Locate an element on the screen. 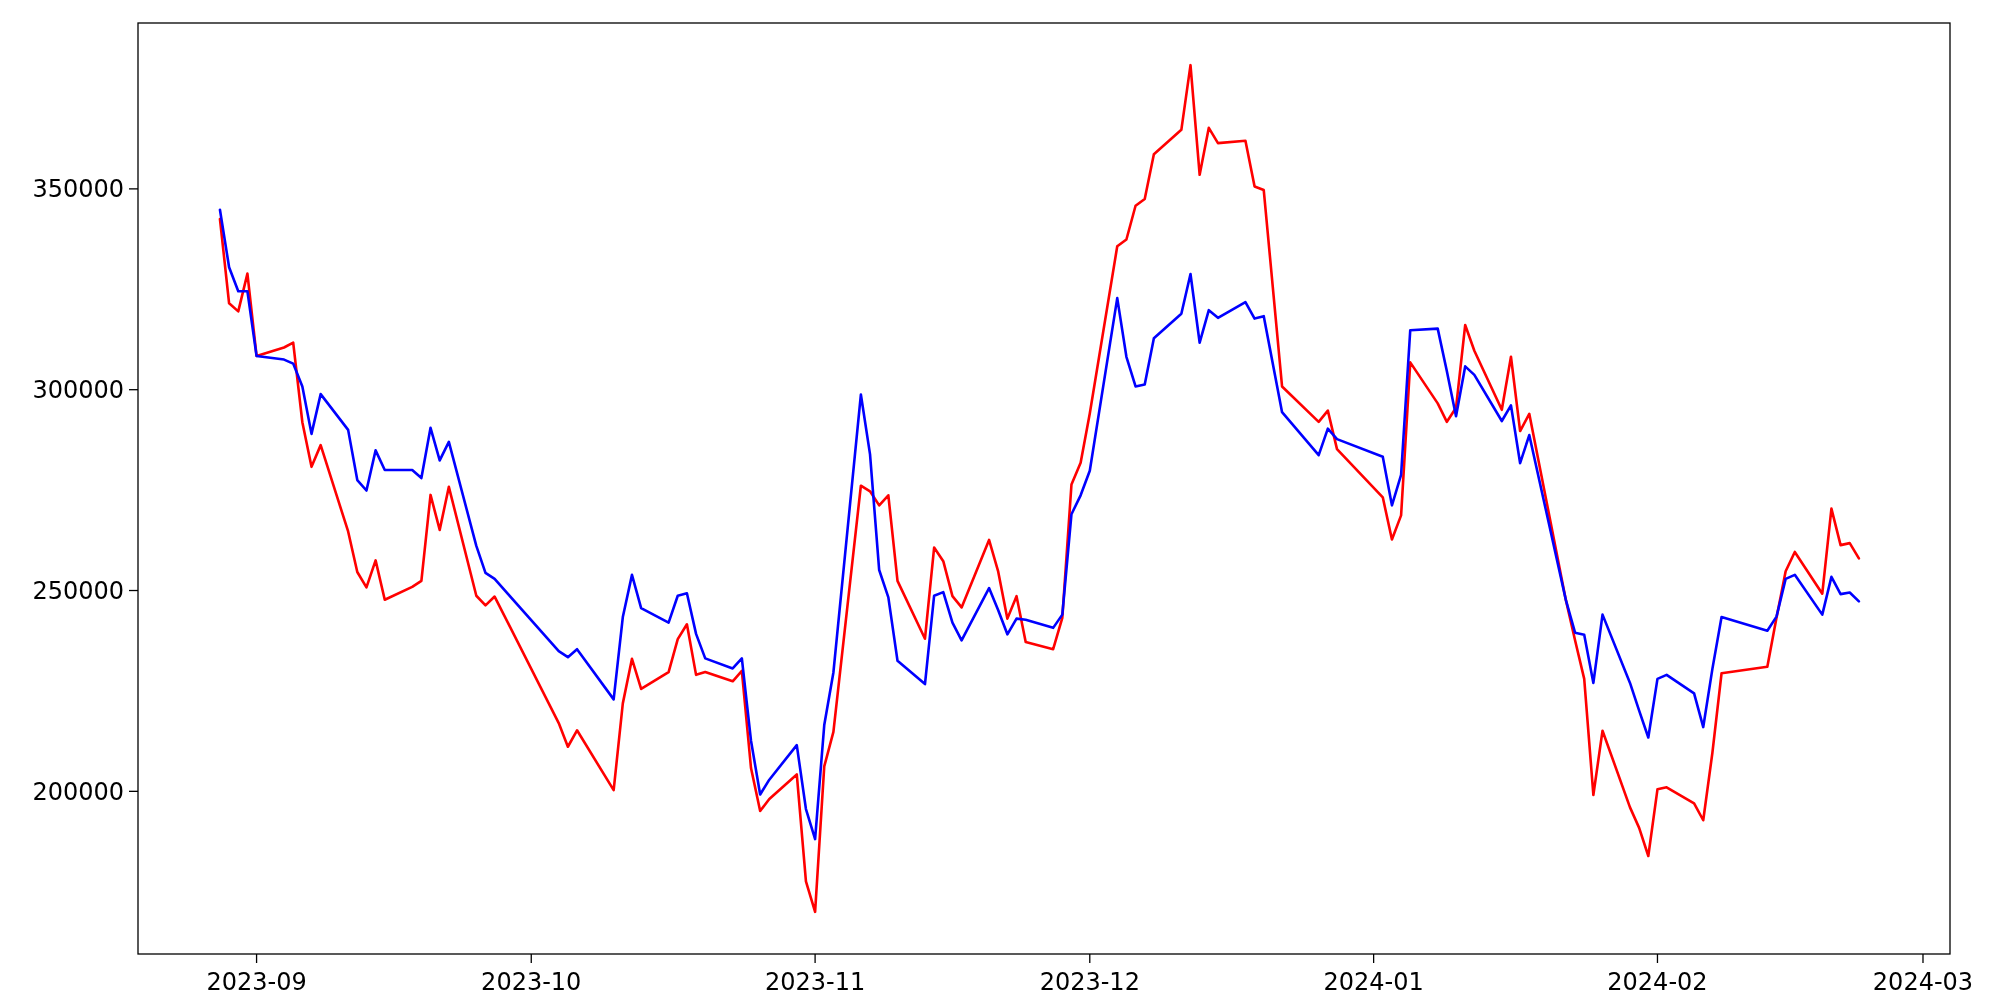  x-tick-label: 2024-02 is located at coordinates (1657, 982).